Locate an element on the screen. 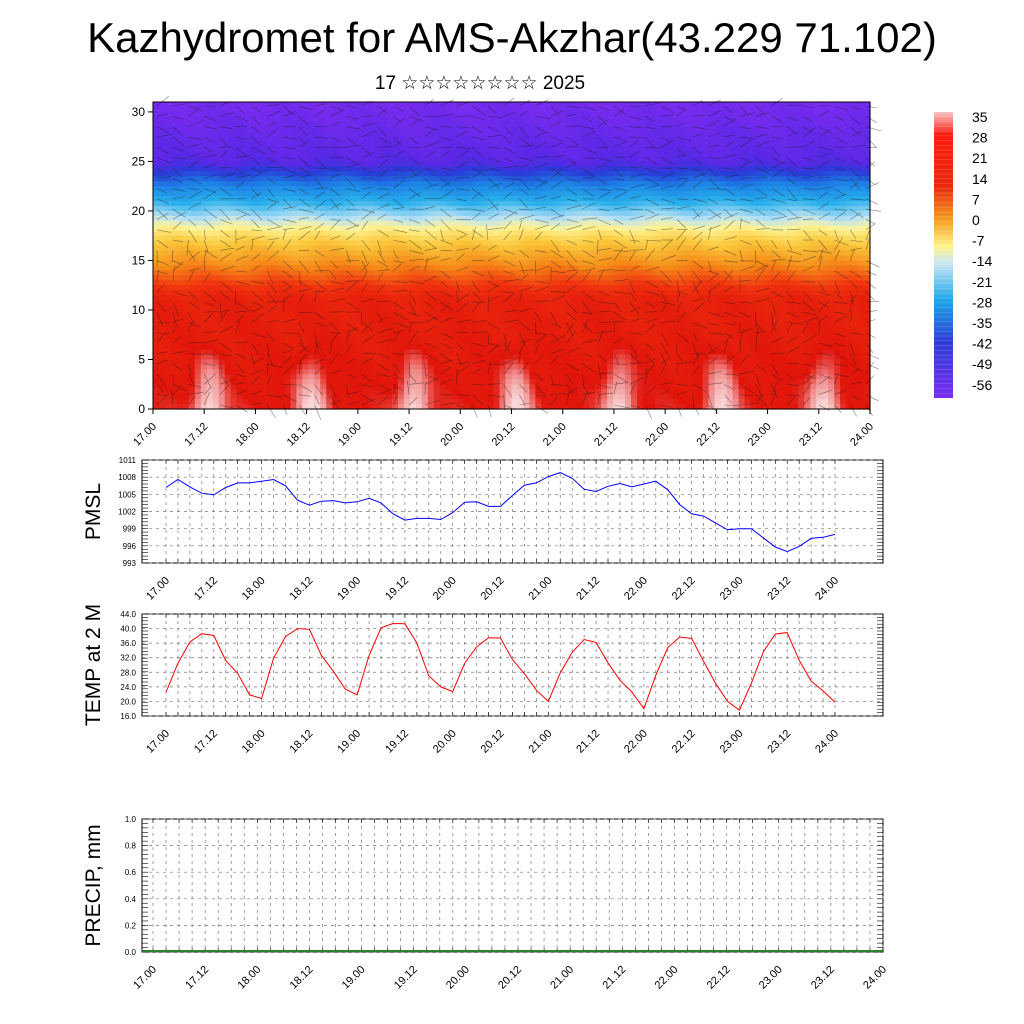 The height and width of the screenshot is (1024, 1024). colorbar-label: -28 is located at coordinates (982, 302).